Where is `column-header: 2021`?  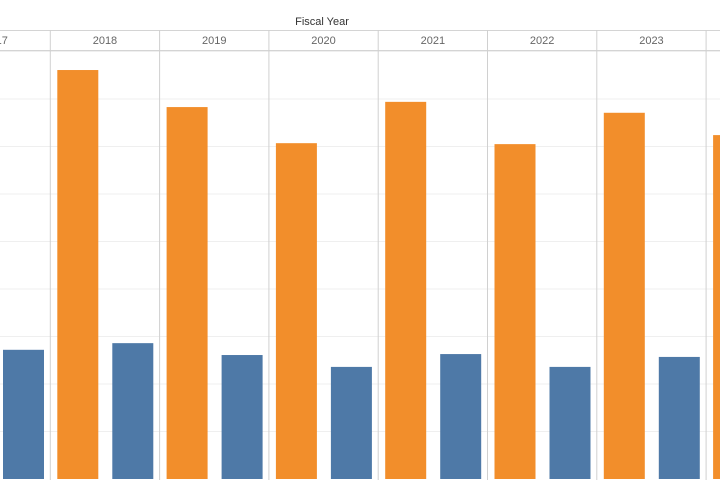 column-header: 2021 is located at coordinates (433, 41).